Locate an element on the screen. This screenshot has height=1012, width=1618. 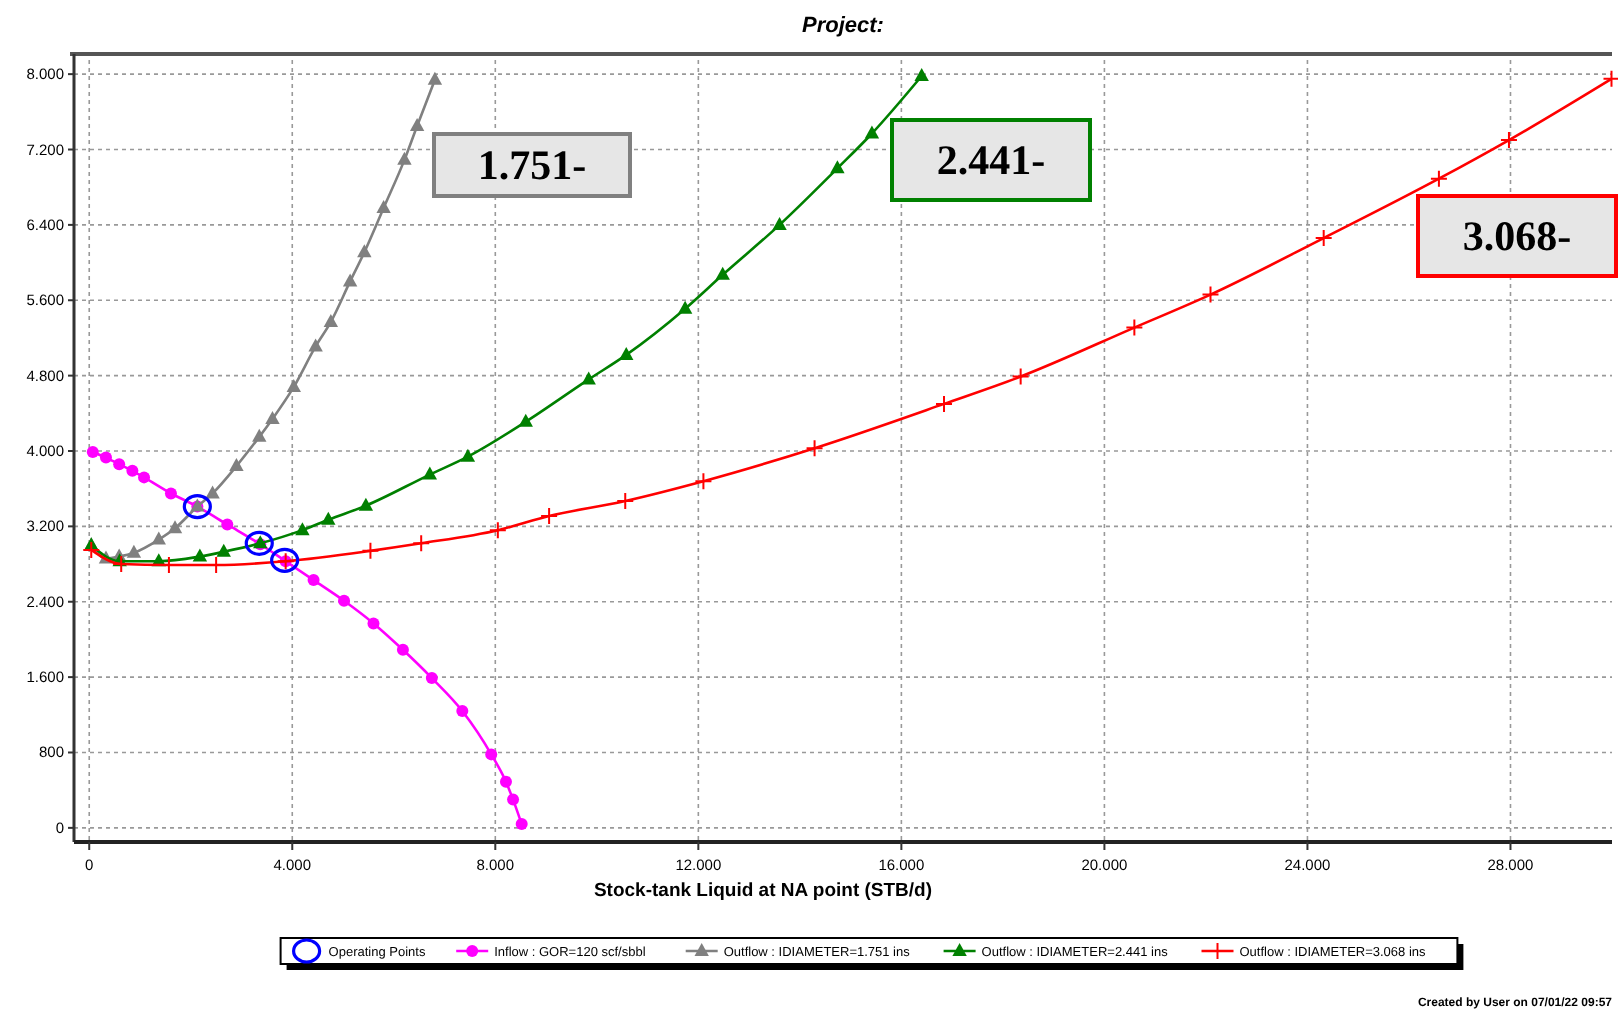
annotation: 2.441- is located at coordinates (991, 160).